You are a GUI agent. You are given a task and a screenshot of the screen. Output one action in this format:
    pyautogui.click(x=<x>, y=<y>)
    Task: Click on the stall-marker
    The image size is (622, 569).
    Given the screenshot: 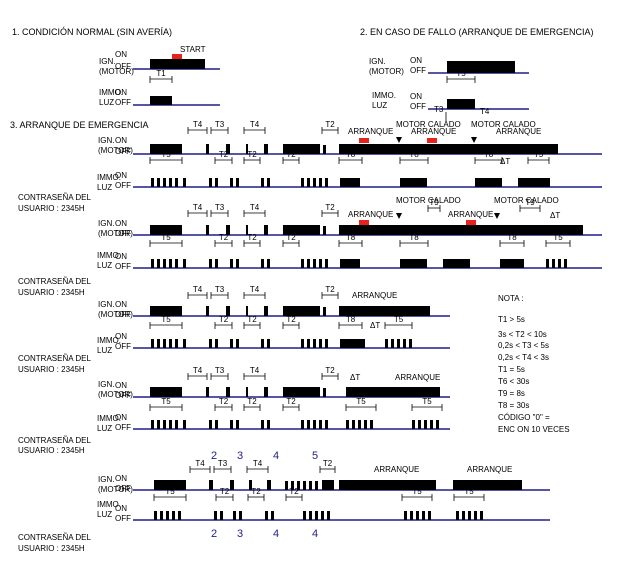 What is the action you would take?
    pyautogui.click(x=399, y=216)
    